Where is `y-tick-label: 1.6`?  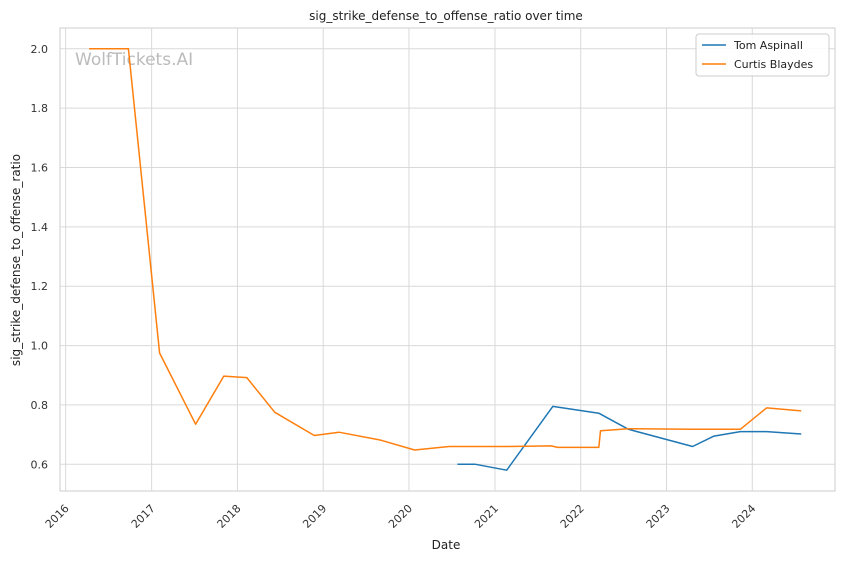
y-tick-label: 1.6 is located at coordinates (40, 167).